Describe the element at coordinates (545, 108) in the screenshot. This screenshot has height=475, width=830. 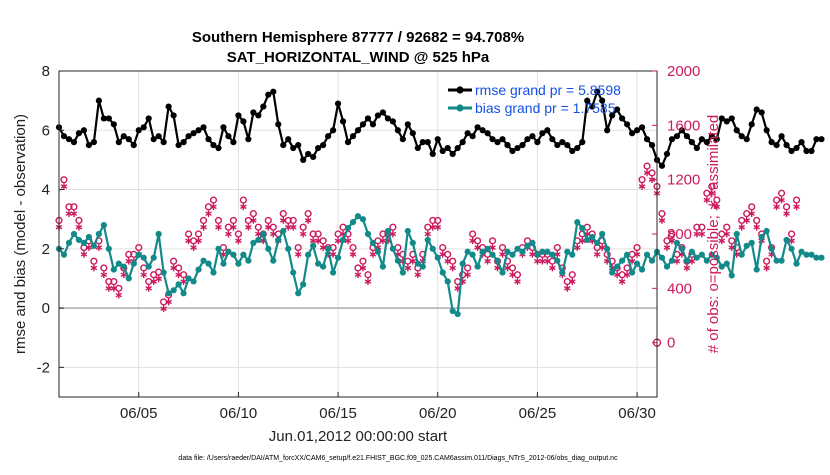
I see `legend-bias-label: bias grand pr = 1.7585` at that location.